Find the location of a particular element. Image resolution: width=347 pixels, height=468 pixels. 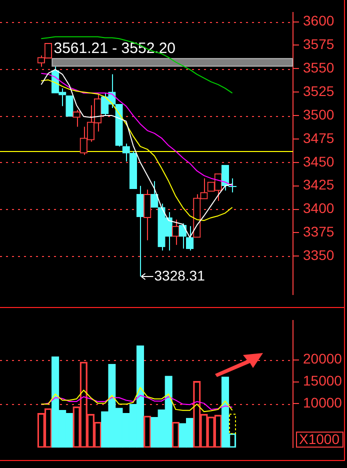

text: X1000 is located at coordinates (319, 438).